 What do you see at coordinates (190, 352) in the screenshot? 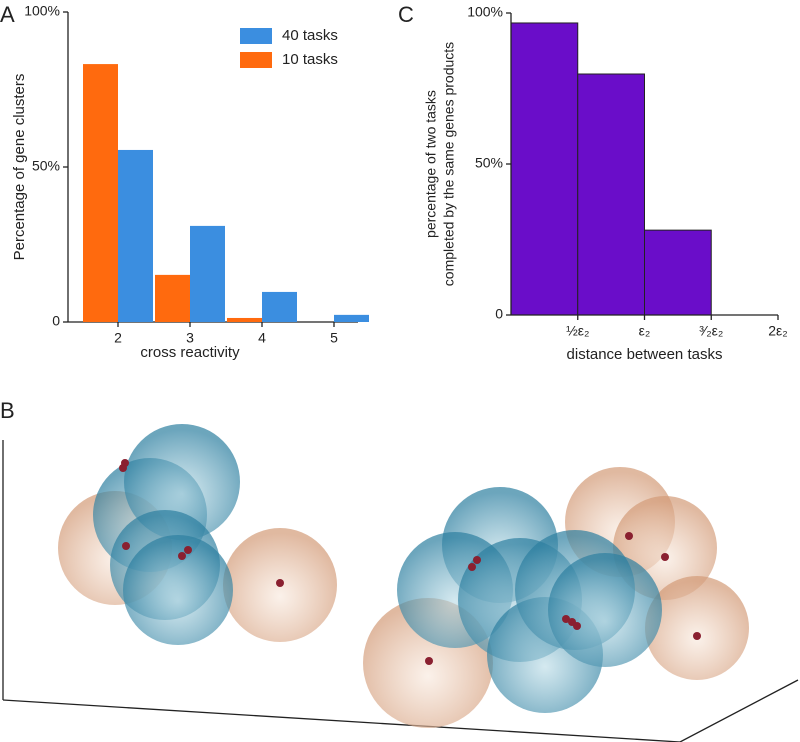
I see `x-axis-label: cross reactivity` at bounding box center [190, 352].